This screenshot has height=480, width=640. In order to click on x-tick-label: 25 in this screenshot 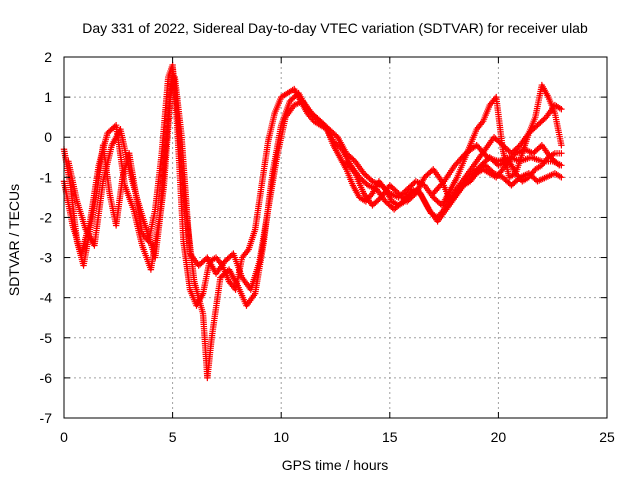, I will do `click(607, 437)`.